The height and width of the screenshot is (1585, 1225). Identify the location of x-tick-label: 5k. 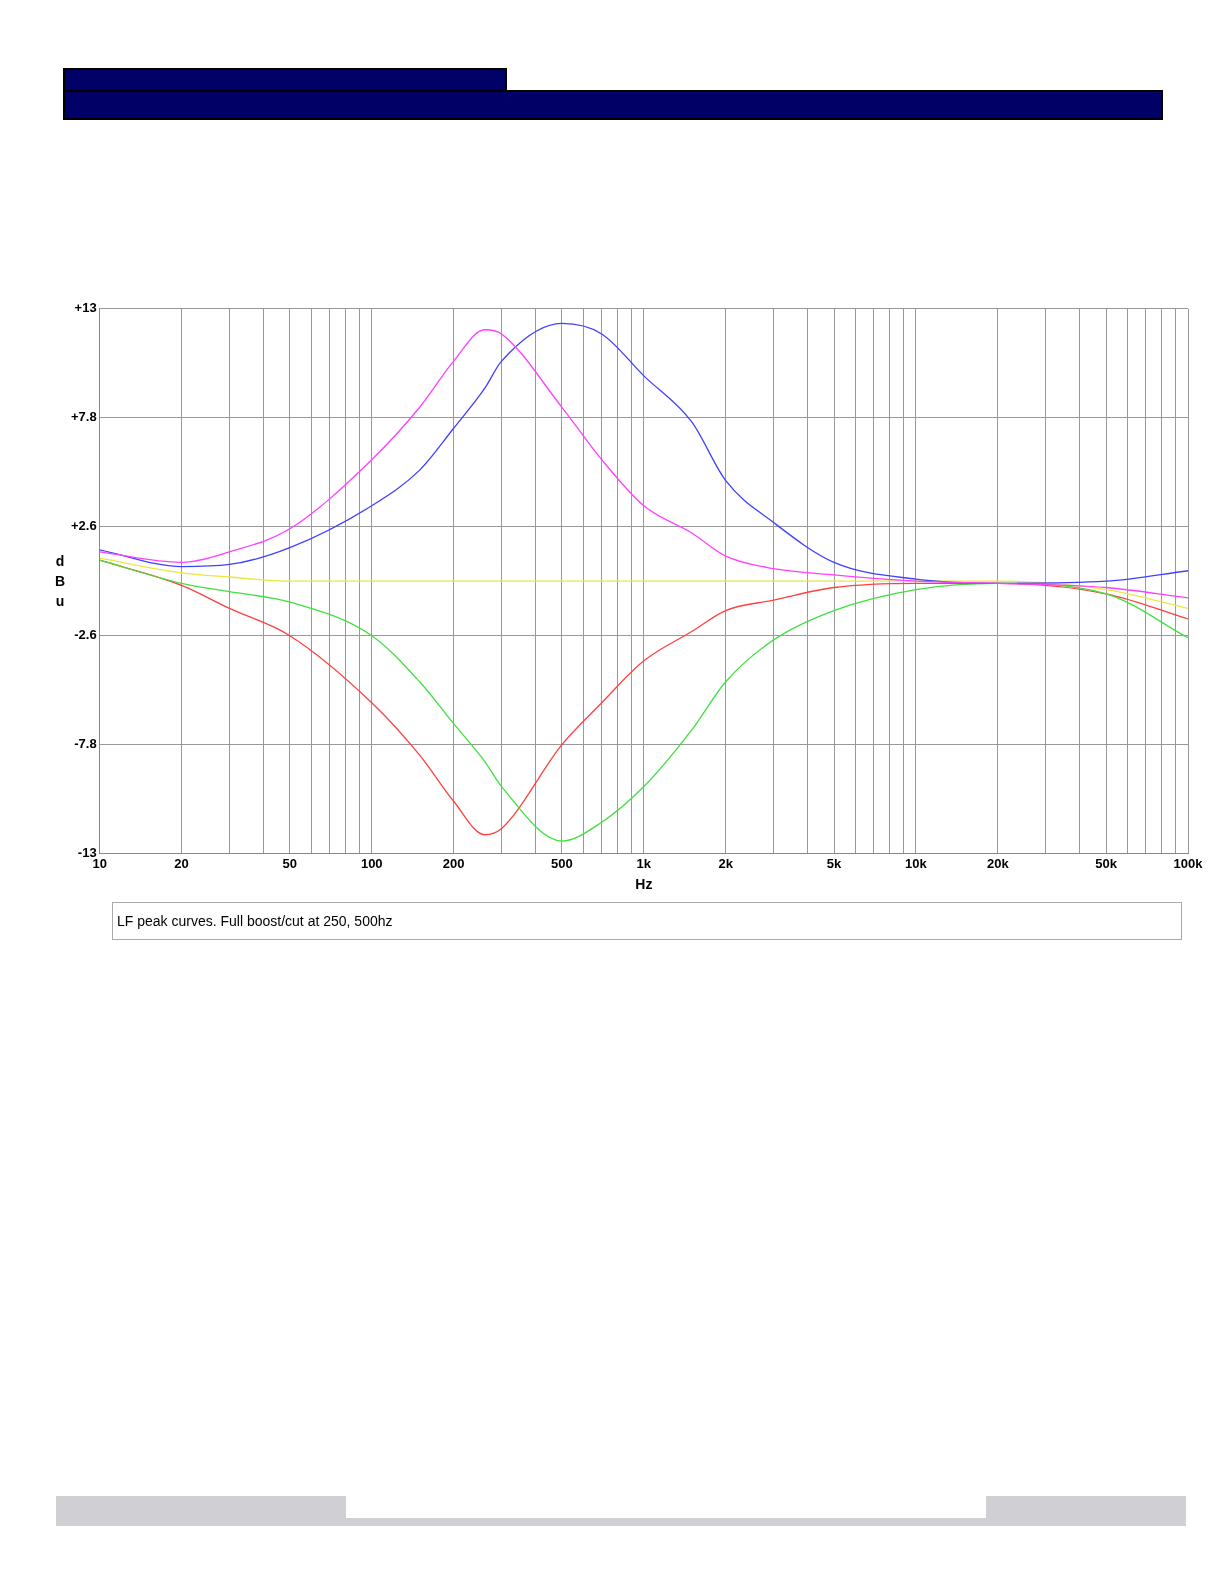
(834, 863).